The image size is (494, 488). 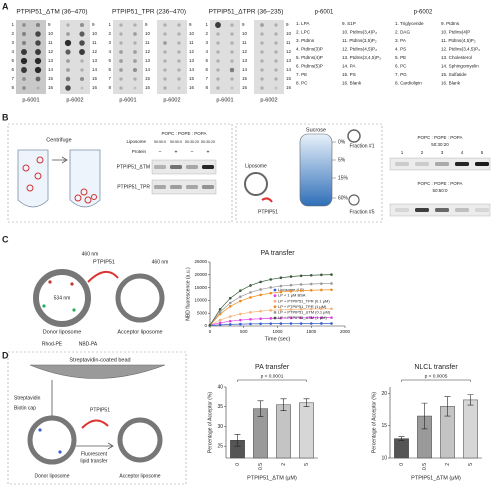 What do you see at coordinates (246, 12) in the screenshot?
I see `membrane-title: PTPIP51_ΔTPR (36–235)` at bounding box center [246, 12].